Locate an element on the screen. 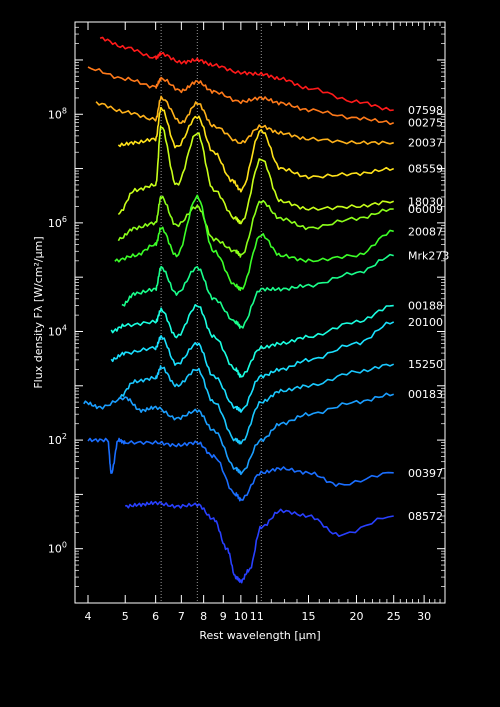 The image size is (500, 707). x-tick-label: 11 is located at coordinates (257, 616).